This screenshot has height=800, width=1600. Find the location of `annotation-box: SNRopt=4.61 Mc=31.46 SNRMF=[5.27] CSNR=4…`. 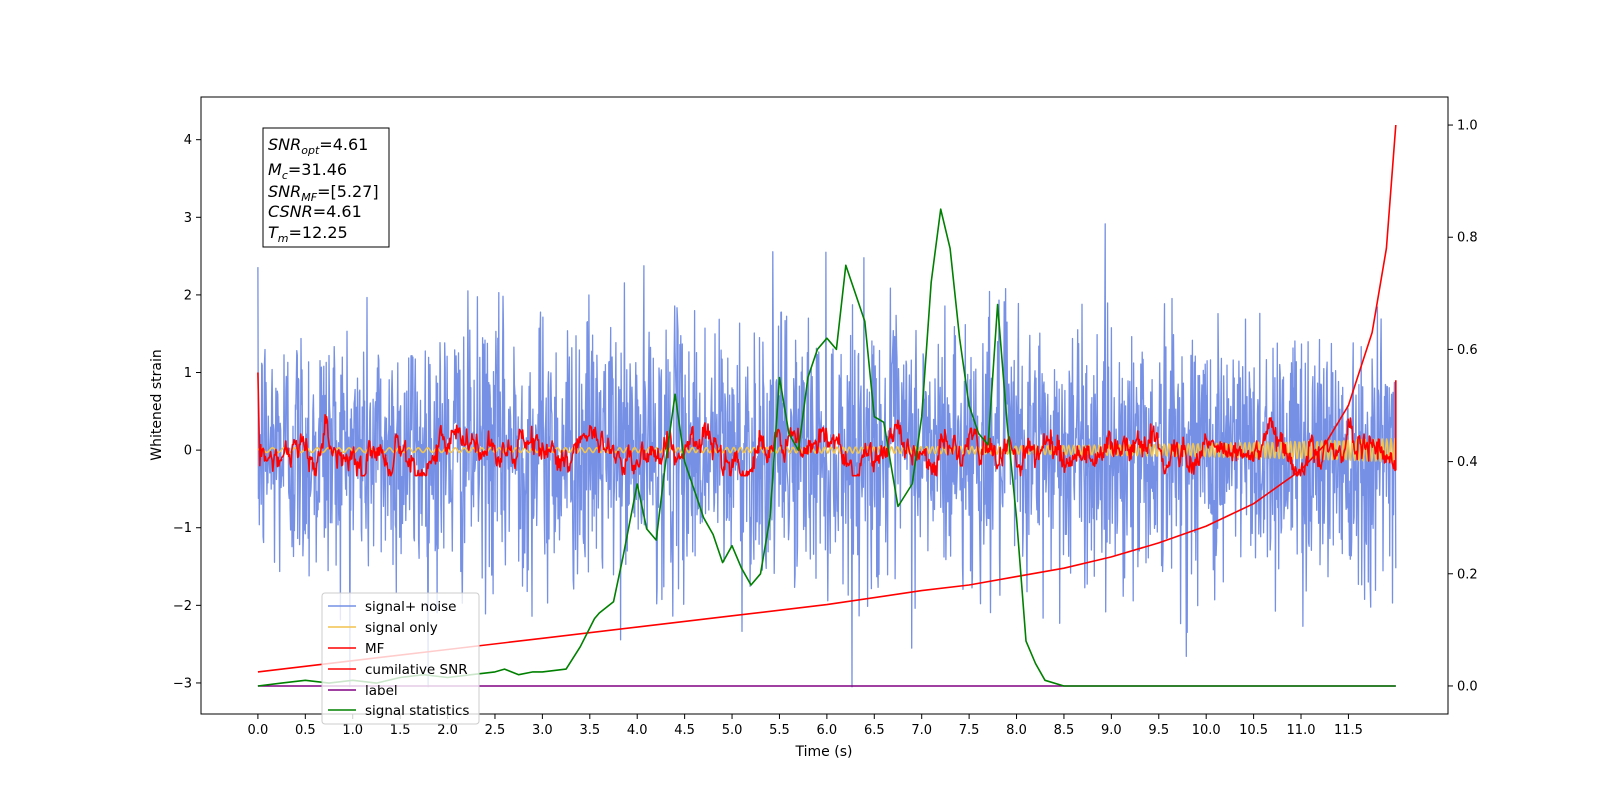

annotation-box: SNRopt=4.61 Mc=31.46 SNRMF=[5.27] CSNR=4… is located at coordinates (326, 187).